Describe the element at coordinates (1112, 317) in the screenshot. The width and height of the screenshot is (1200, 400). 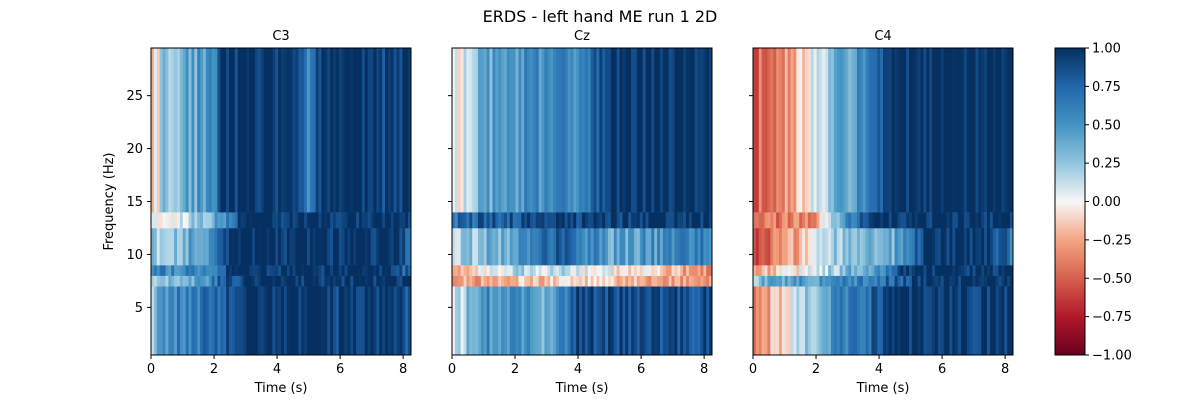
I see `colorbar-tick-label: −0.75` at that location.